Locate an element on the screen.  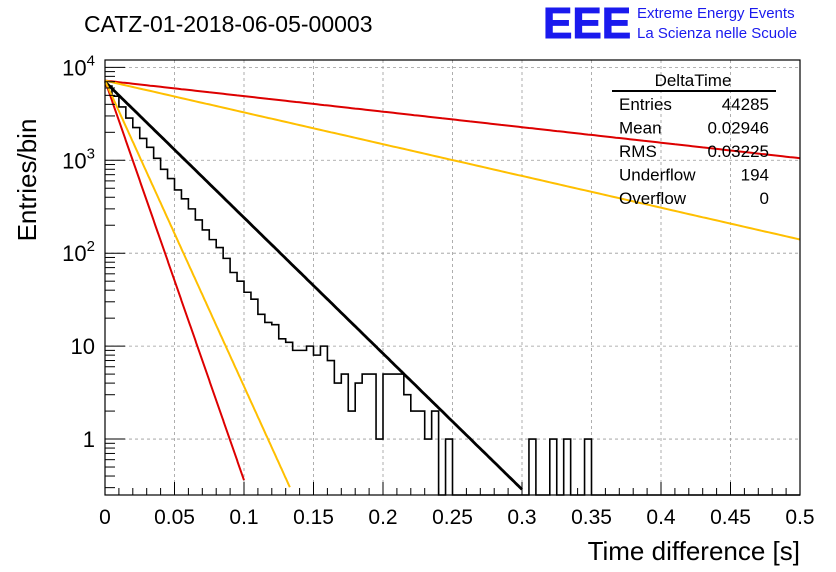
y-tick-label: 1 is located at coordinates (89, 439).